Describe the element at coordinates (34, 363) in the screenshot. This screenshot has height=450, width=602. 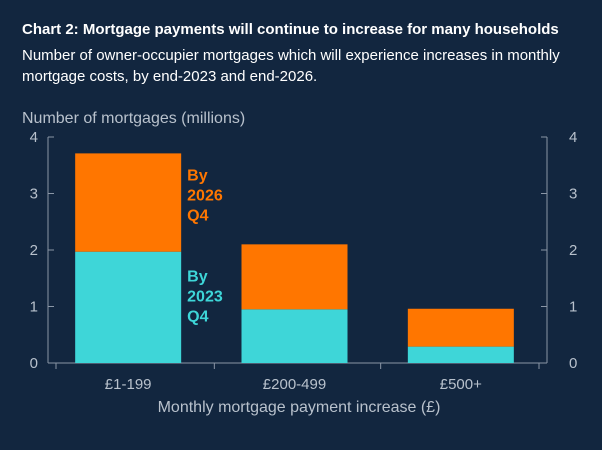
I see `y-tick-label-left: 0` at that location.